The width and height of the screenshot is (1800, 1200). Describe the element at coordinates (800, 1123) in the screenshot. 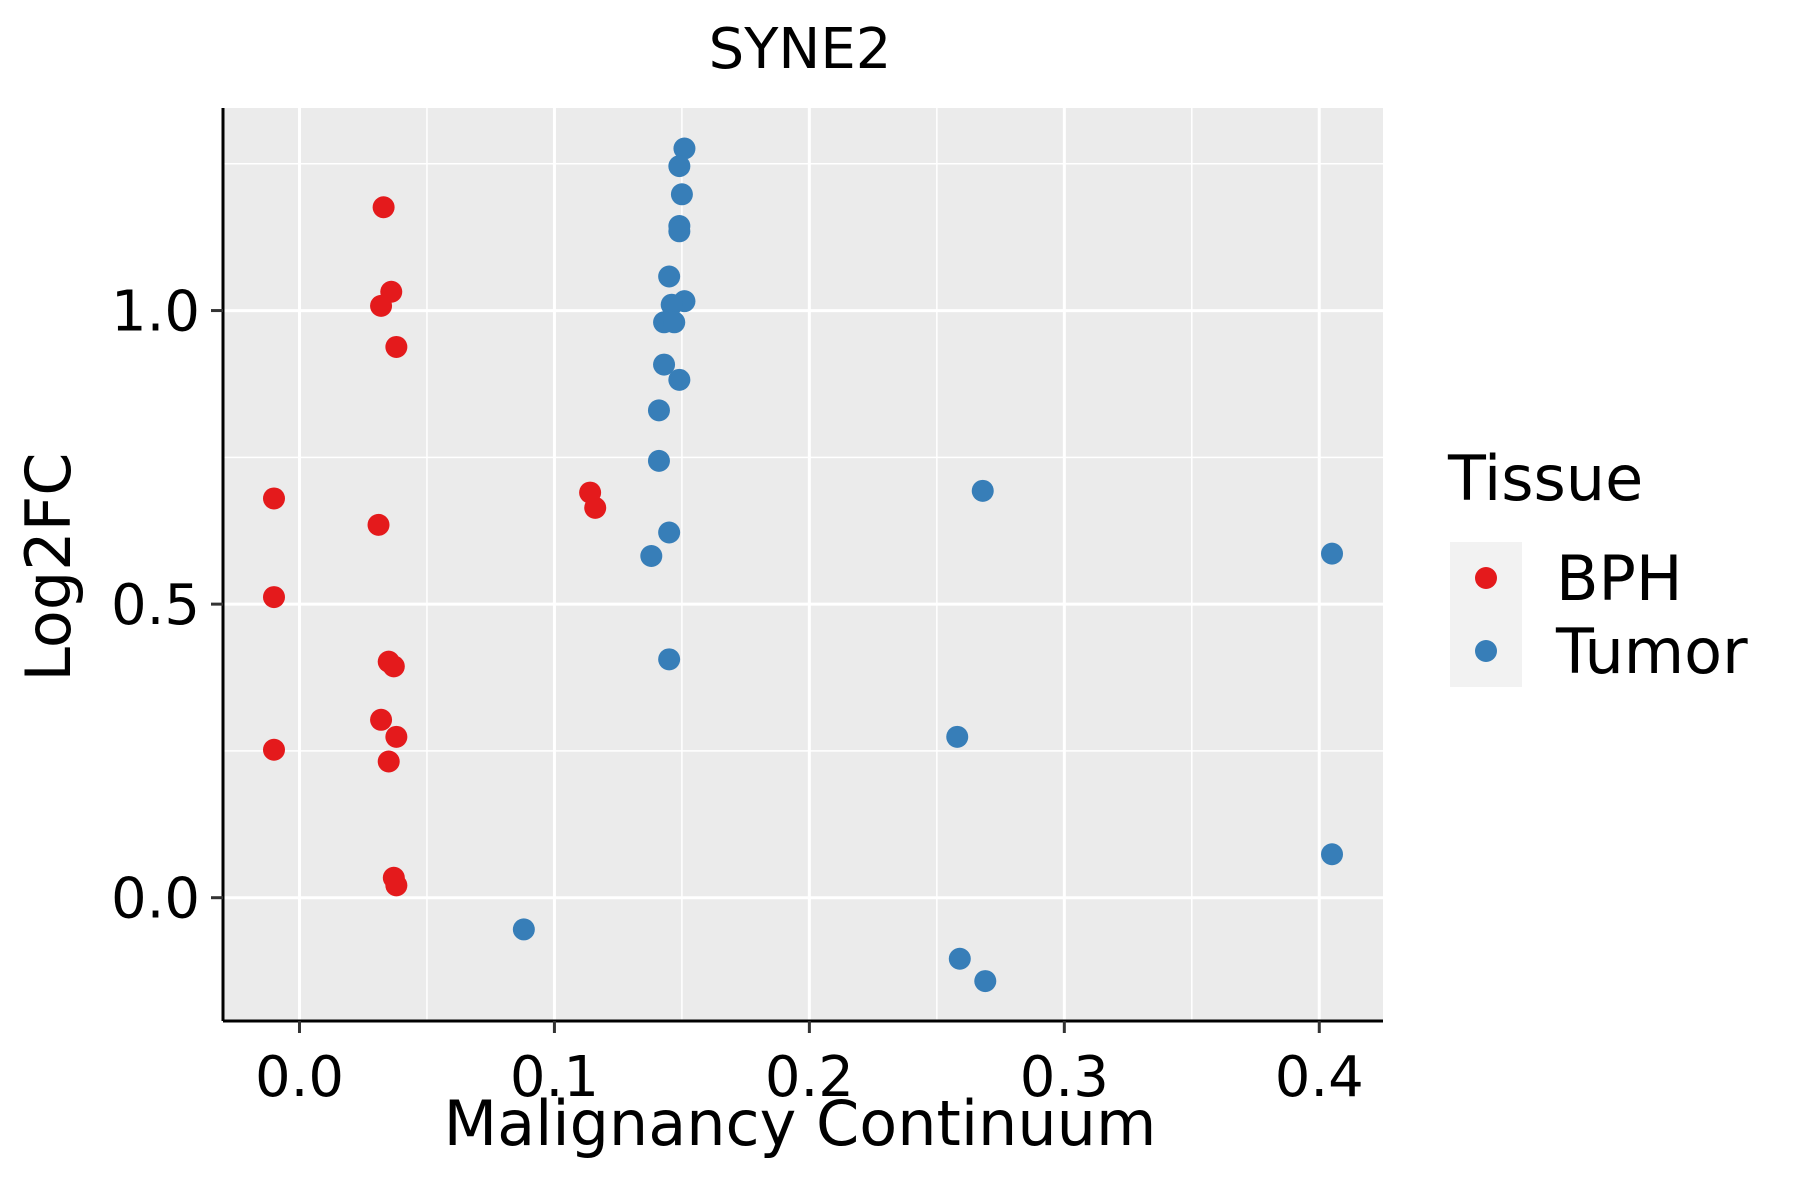

I see `x-axis-title: Malignancy Continuum` at that location.